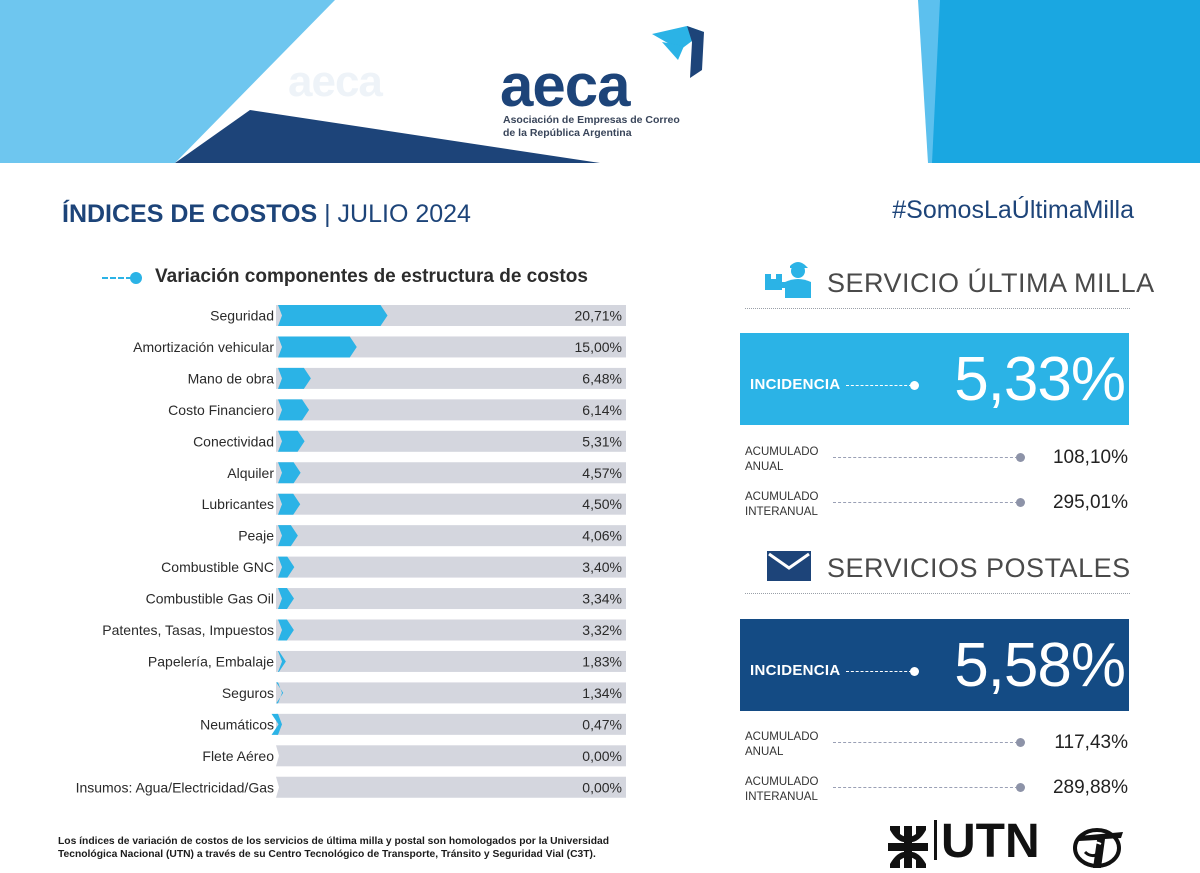  I want to click on chart-title-dot, so click(136, 278).